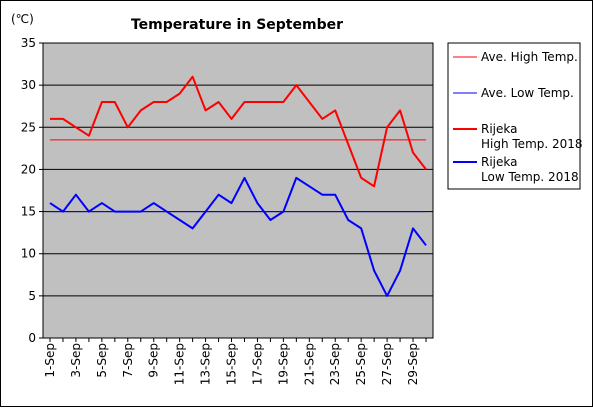 This screenshot has width=593, height=408. What do you see at coordinates (361, 364) in the screenshot?
I see `x-tick-label: 25-Sep` at bounding box center [361, 364].